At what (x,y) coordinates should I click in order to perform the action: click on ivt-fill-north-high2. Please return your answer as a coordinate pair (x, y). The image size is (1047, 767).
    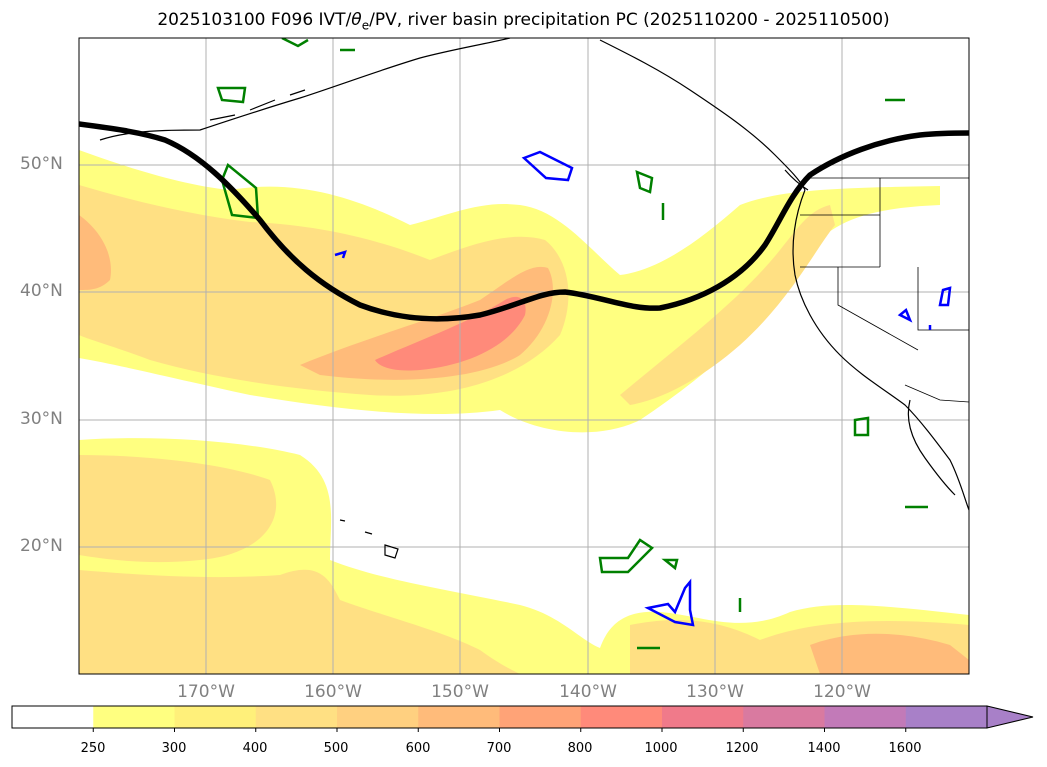
    Looking at the image, I should click on (426, 323).